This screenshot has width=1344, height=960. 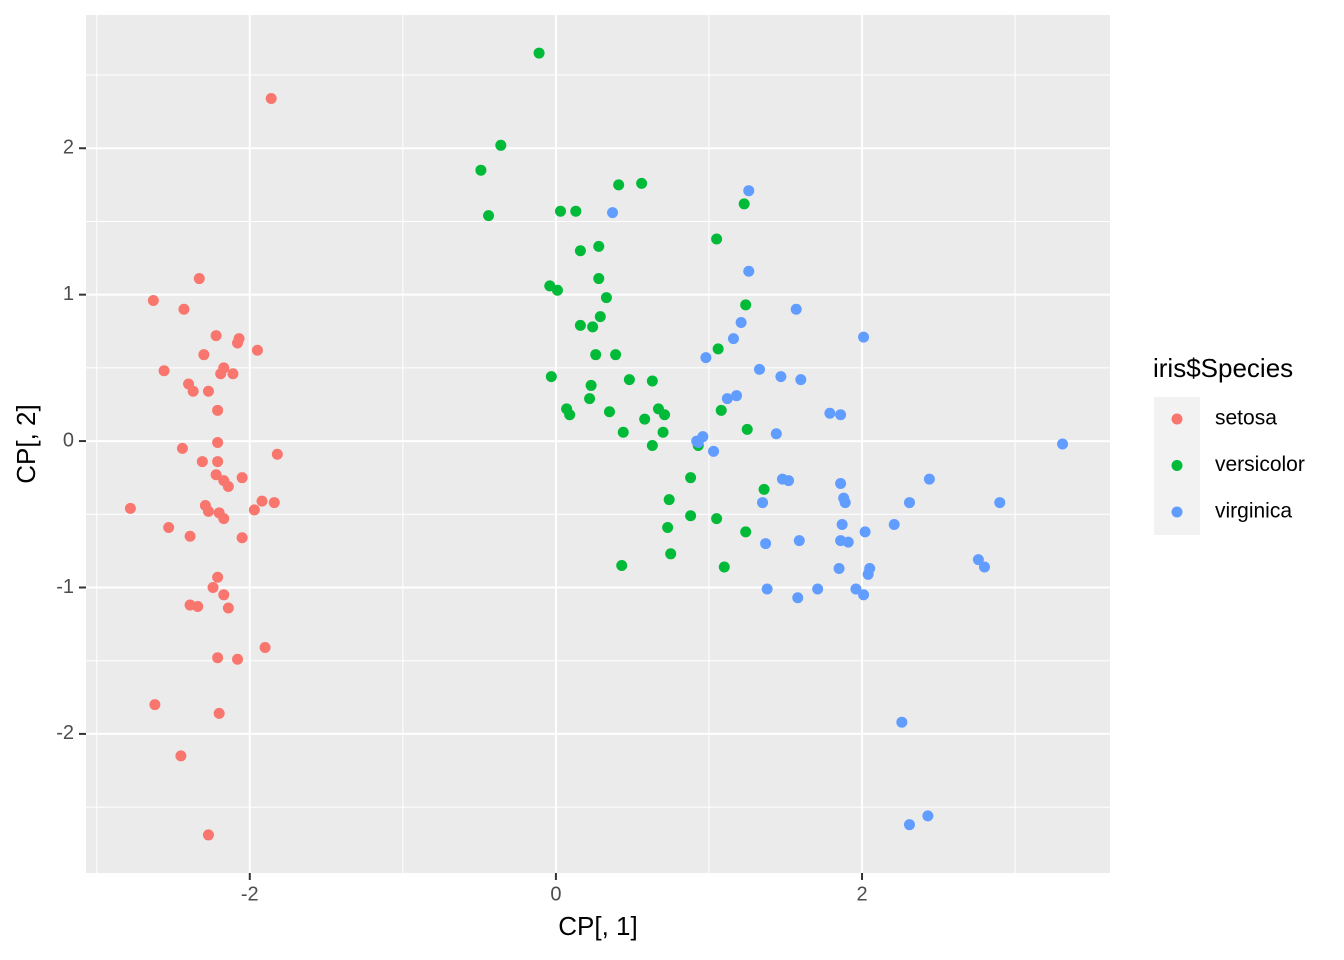 What do you see at coordinates (1253, 511) in the screenshot?
I see `legend-label: virginica` at bounding box center [1253, 511].